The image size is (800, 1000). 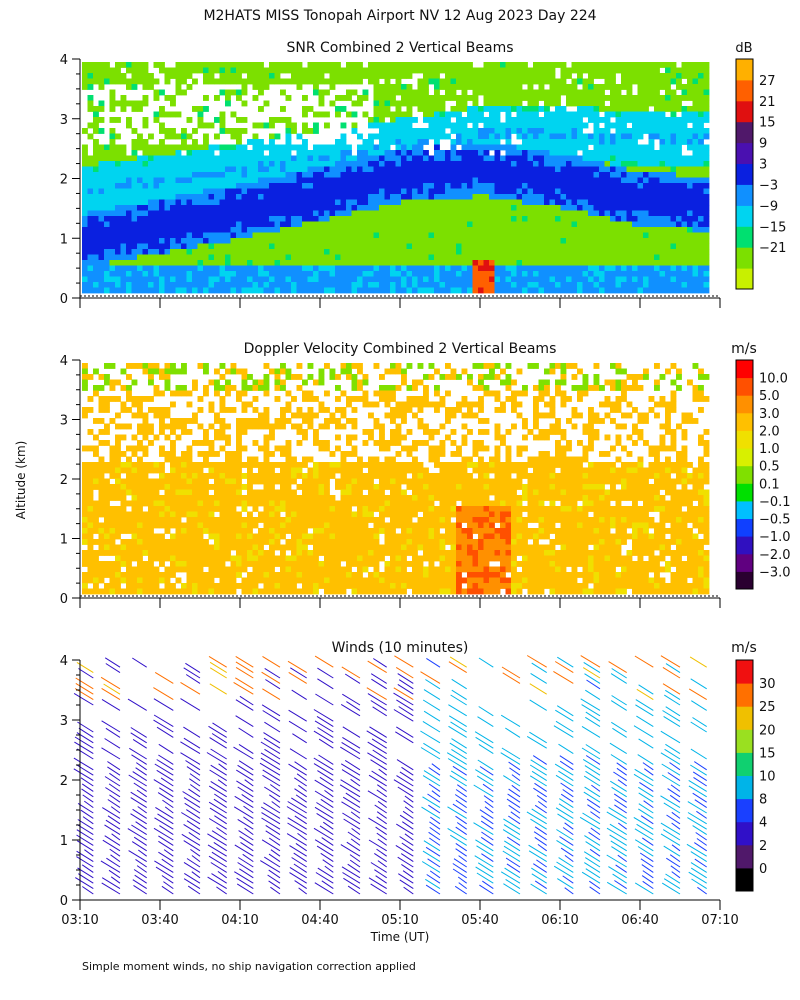 What do you see at coordinates (763, 165) in the screenshot?
I see `colorbar-tick-label: 3` at bounding box center [763, 165].